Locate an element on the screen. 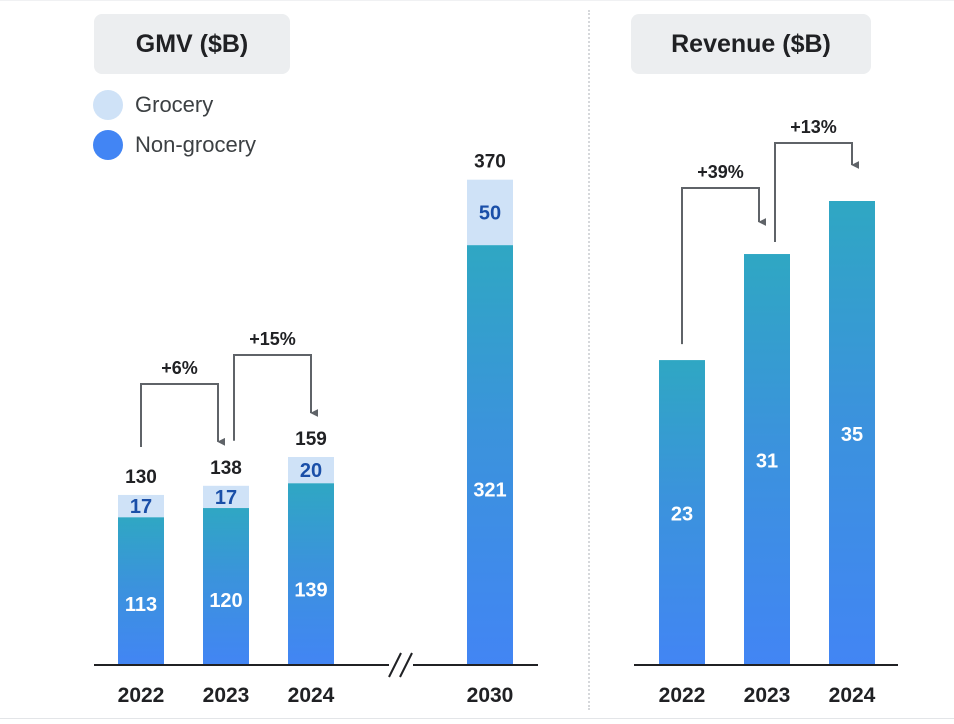  value-grocery-2022: 17 is located at coordinates (141, 507).